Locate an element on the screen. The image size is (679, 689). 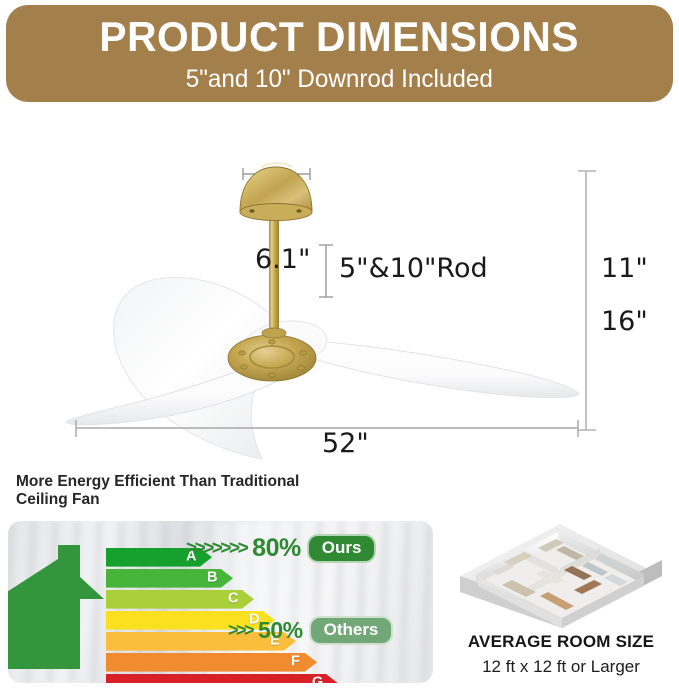
energy-bar-letter: G is located at coordinates (318, 678).